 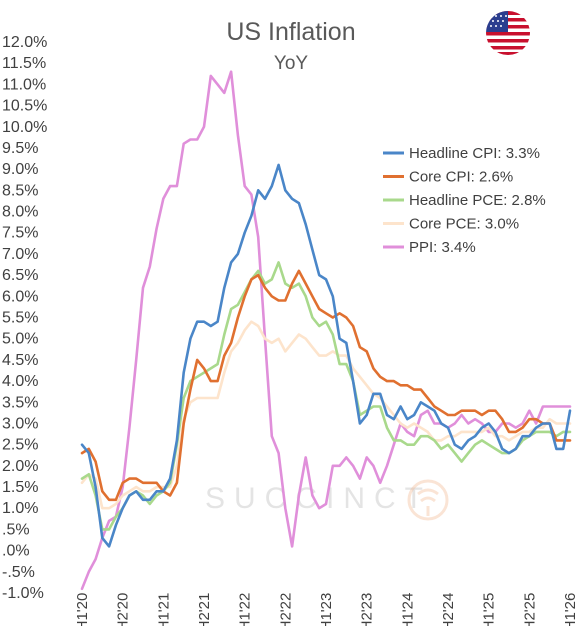 What do you see at coordinates (407, 609) in the screenshot?
I see `x-tick-label: H1'24` at bounding box center [407, 609].